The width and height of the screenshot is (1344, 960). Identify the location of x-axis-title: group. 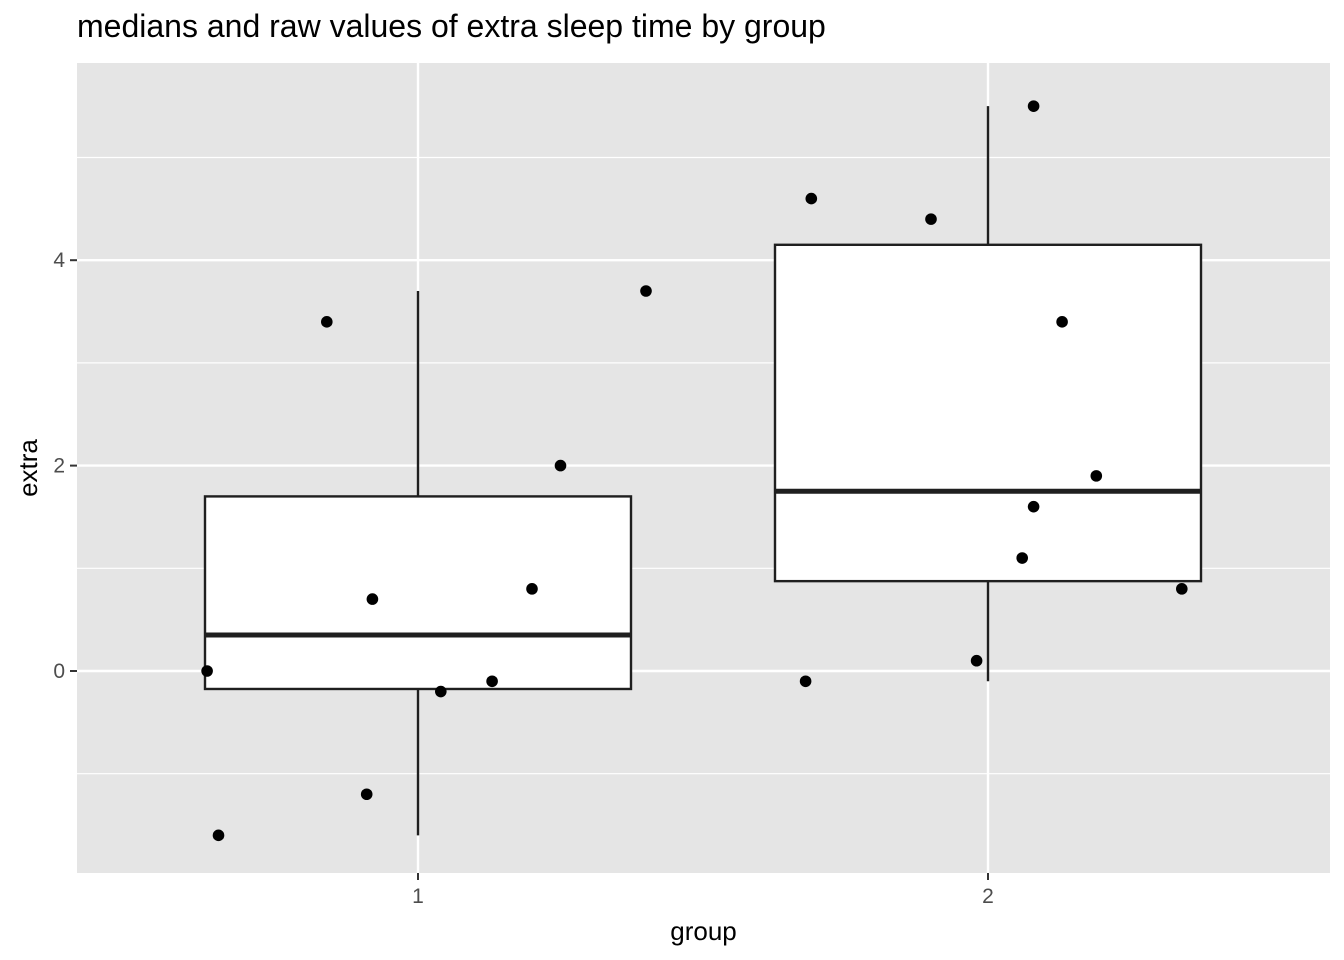
(703, 931).